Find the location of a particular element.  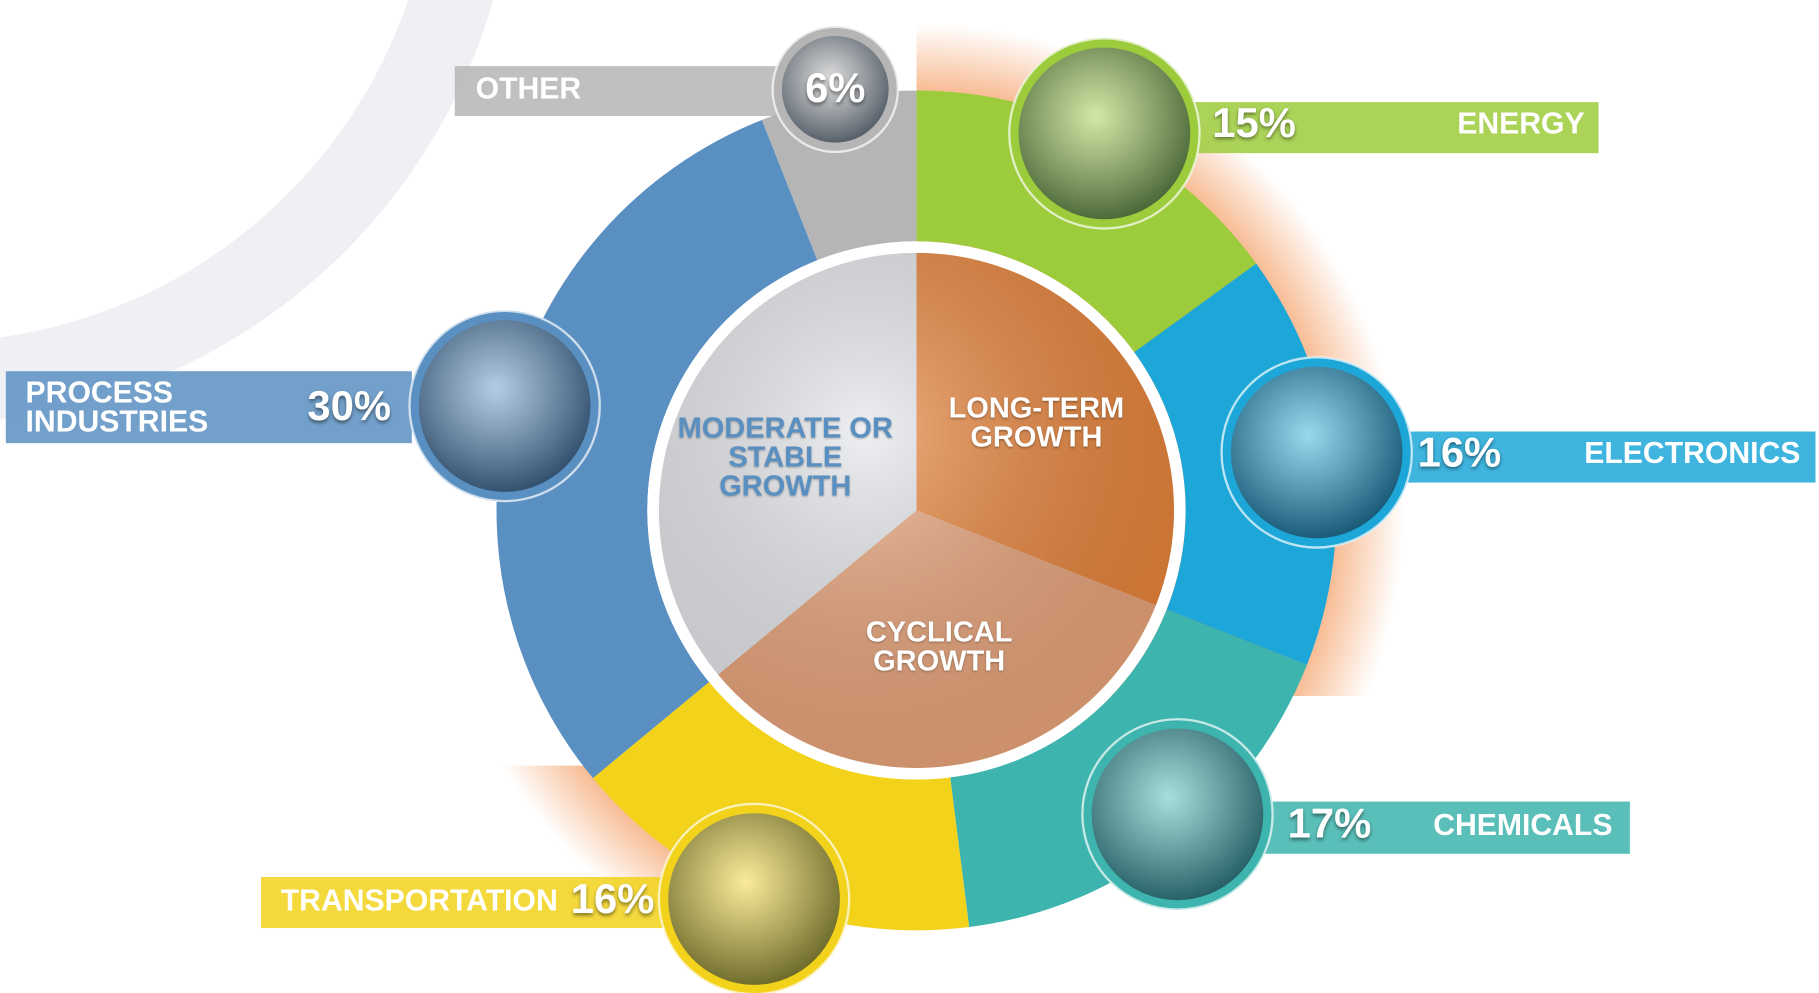

category-label-box: ELECTRONICS is located at coordinates (1692, 454).